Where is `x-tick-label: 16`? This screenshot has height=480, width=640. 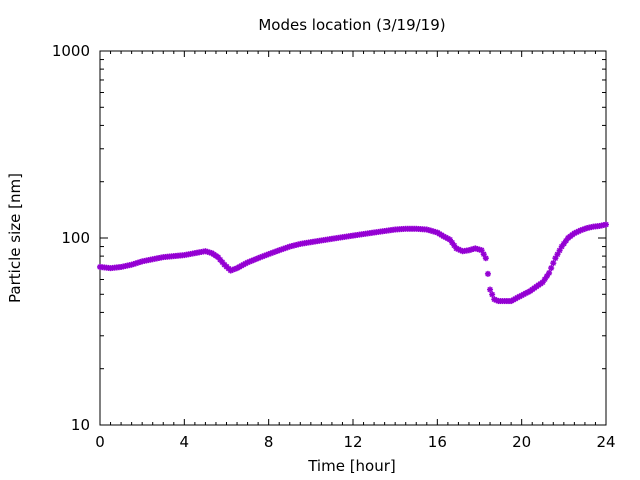
x-tick-label: 16 is located at coordinates (437, 442).